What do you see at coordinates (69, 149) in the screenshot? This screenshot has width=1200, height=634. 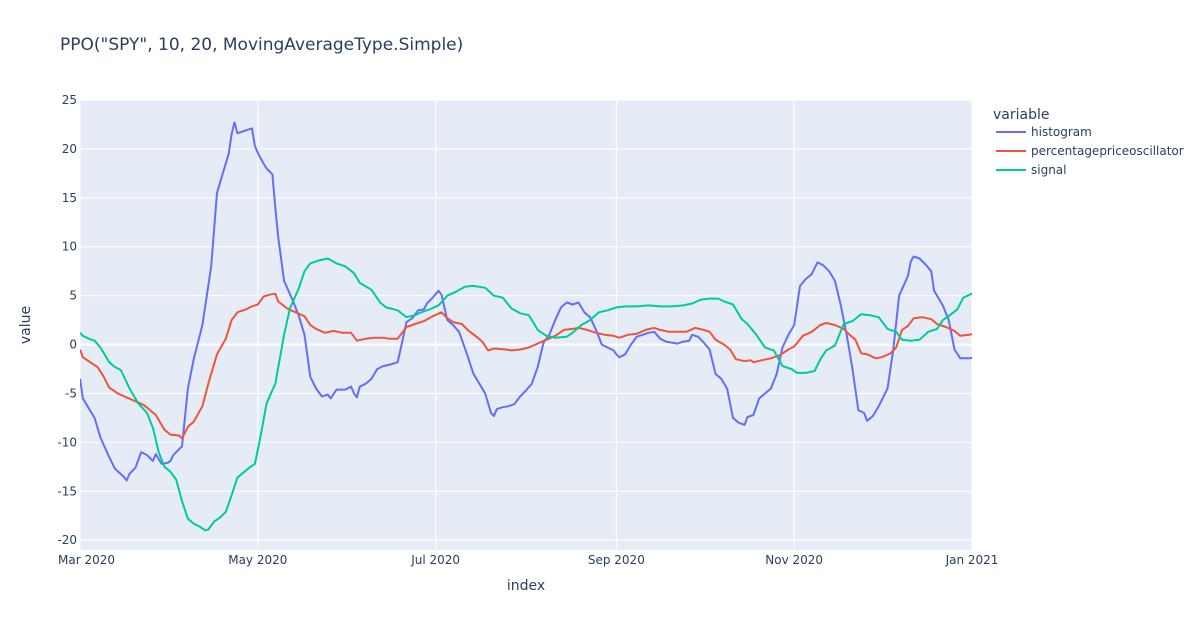 I see `y-tick-label: 20` at bounding box center [69, 149].